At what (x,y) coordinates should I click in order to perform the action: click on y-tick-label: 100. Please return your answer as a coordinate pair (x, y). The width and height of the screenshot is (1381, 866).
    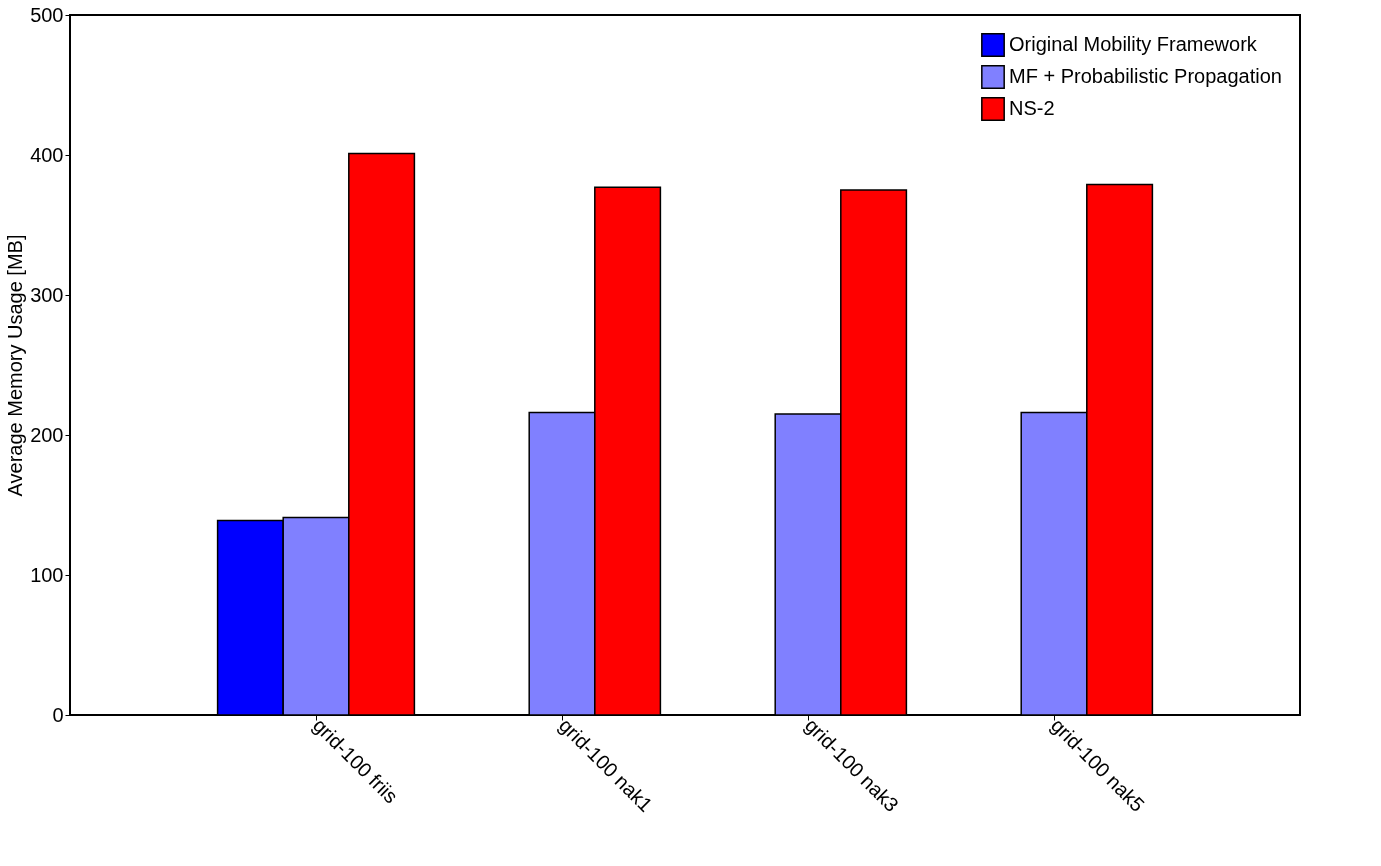
    Looking at the image, I should click on (47, 574).